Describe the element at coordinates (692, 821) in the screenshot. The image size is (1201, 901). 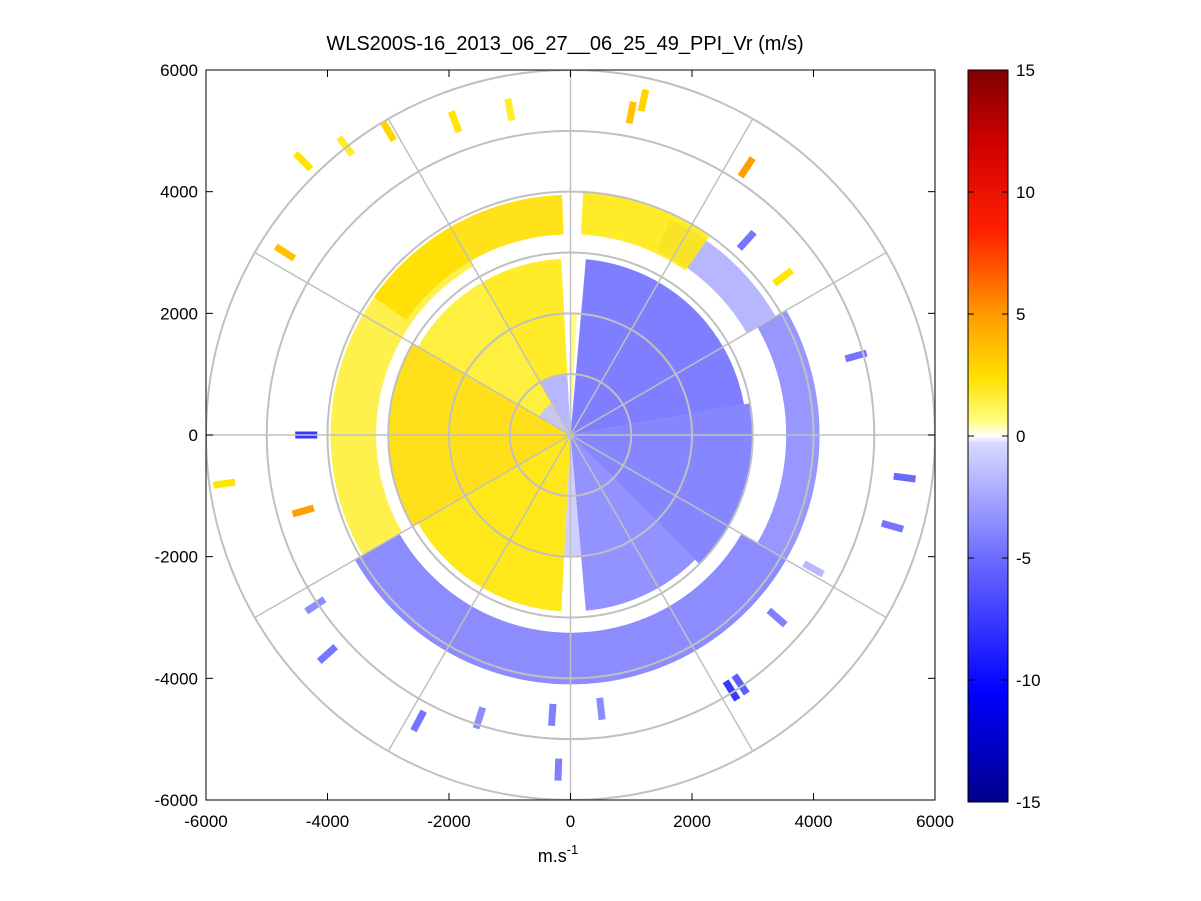
I see `x-tick-label: 2000` at that location.